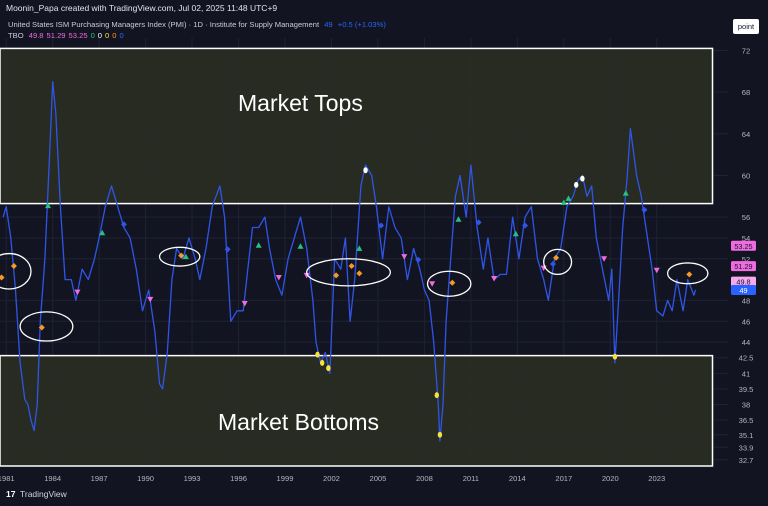  Describe the element at coordinates (746, 420) in the screenshot. I see `y-tick-label: 36.5` at that location.